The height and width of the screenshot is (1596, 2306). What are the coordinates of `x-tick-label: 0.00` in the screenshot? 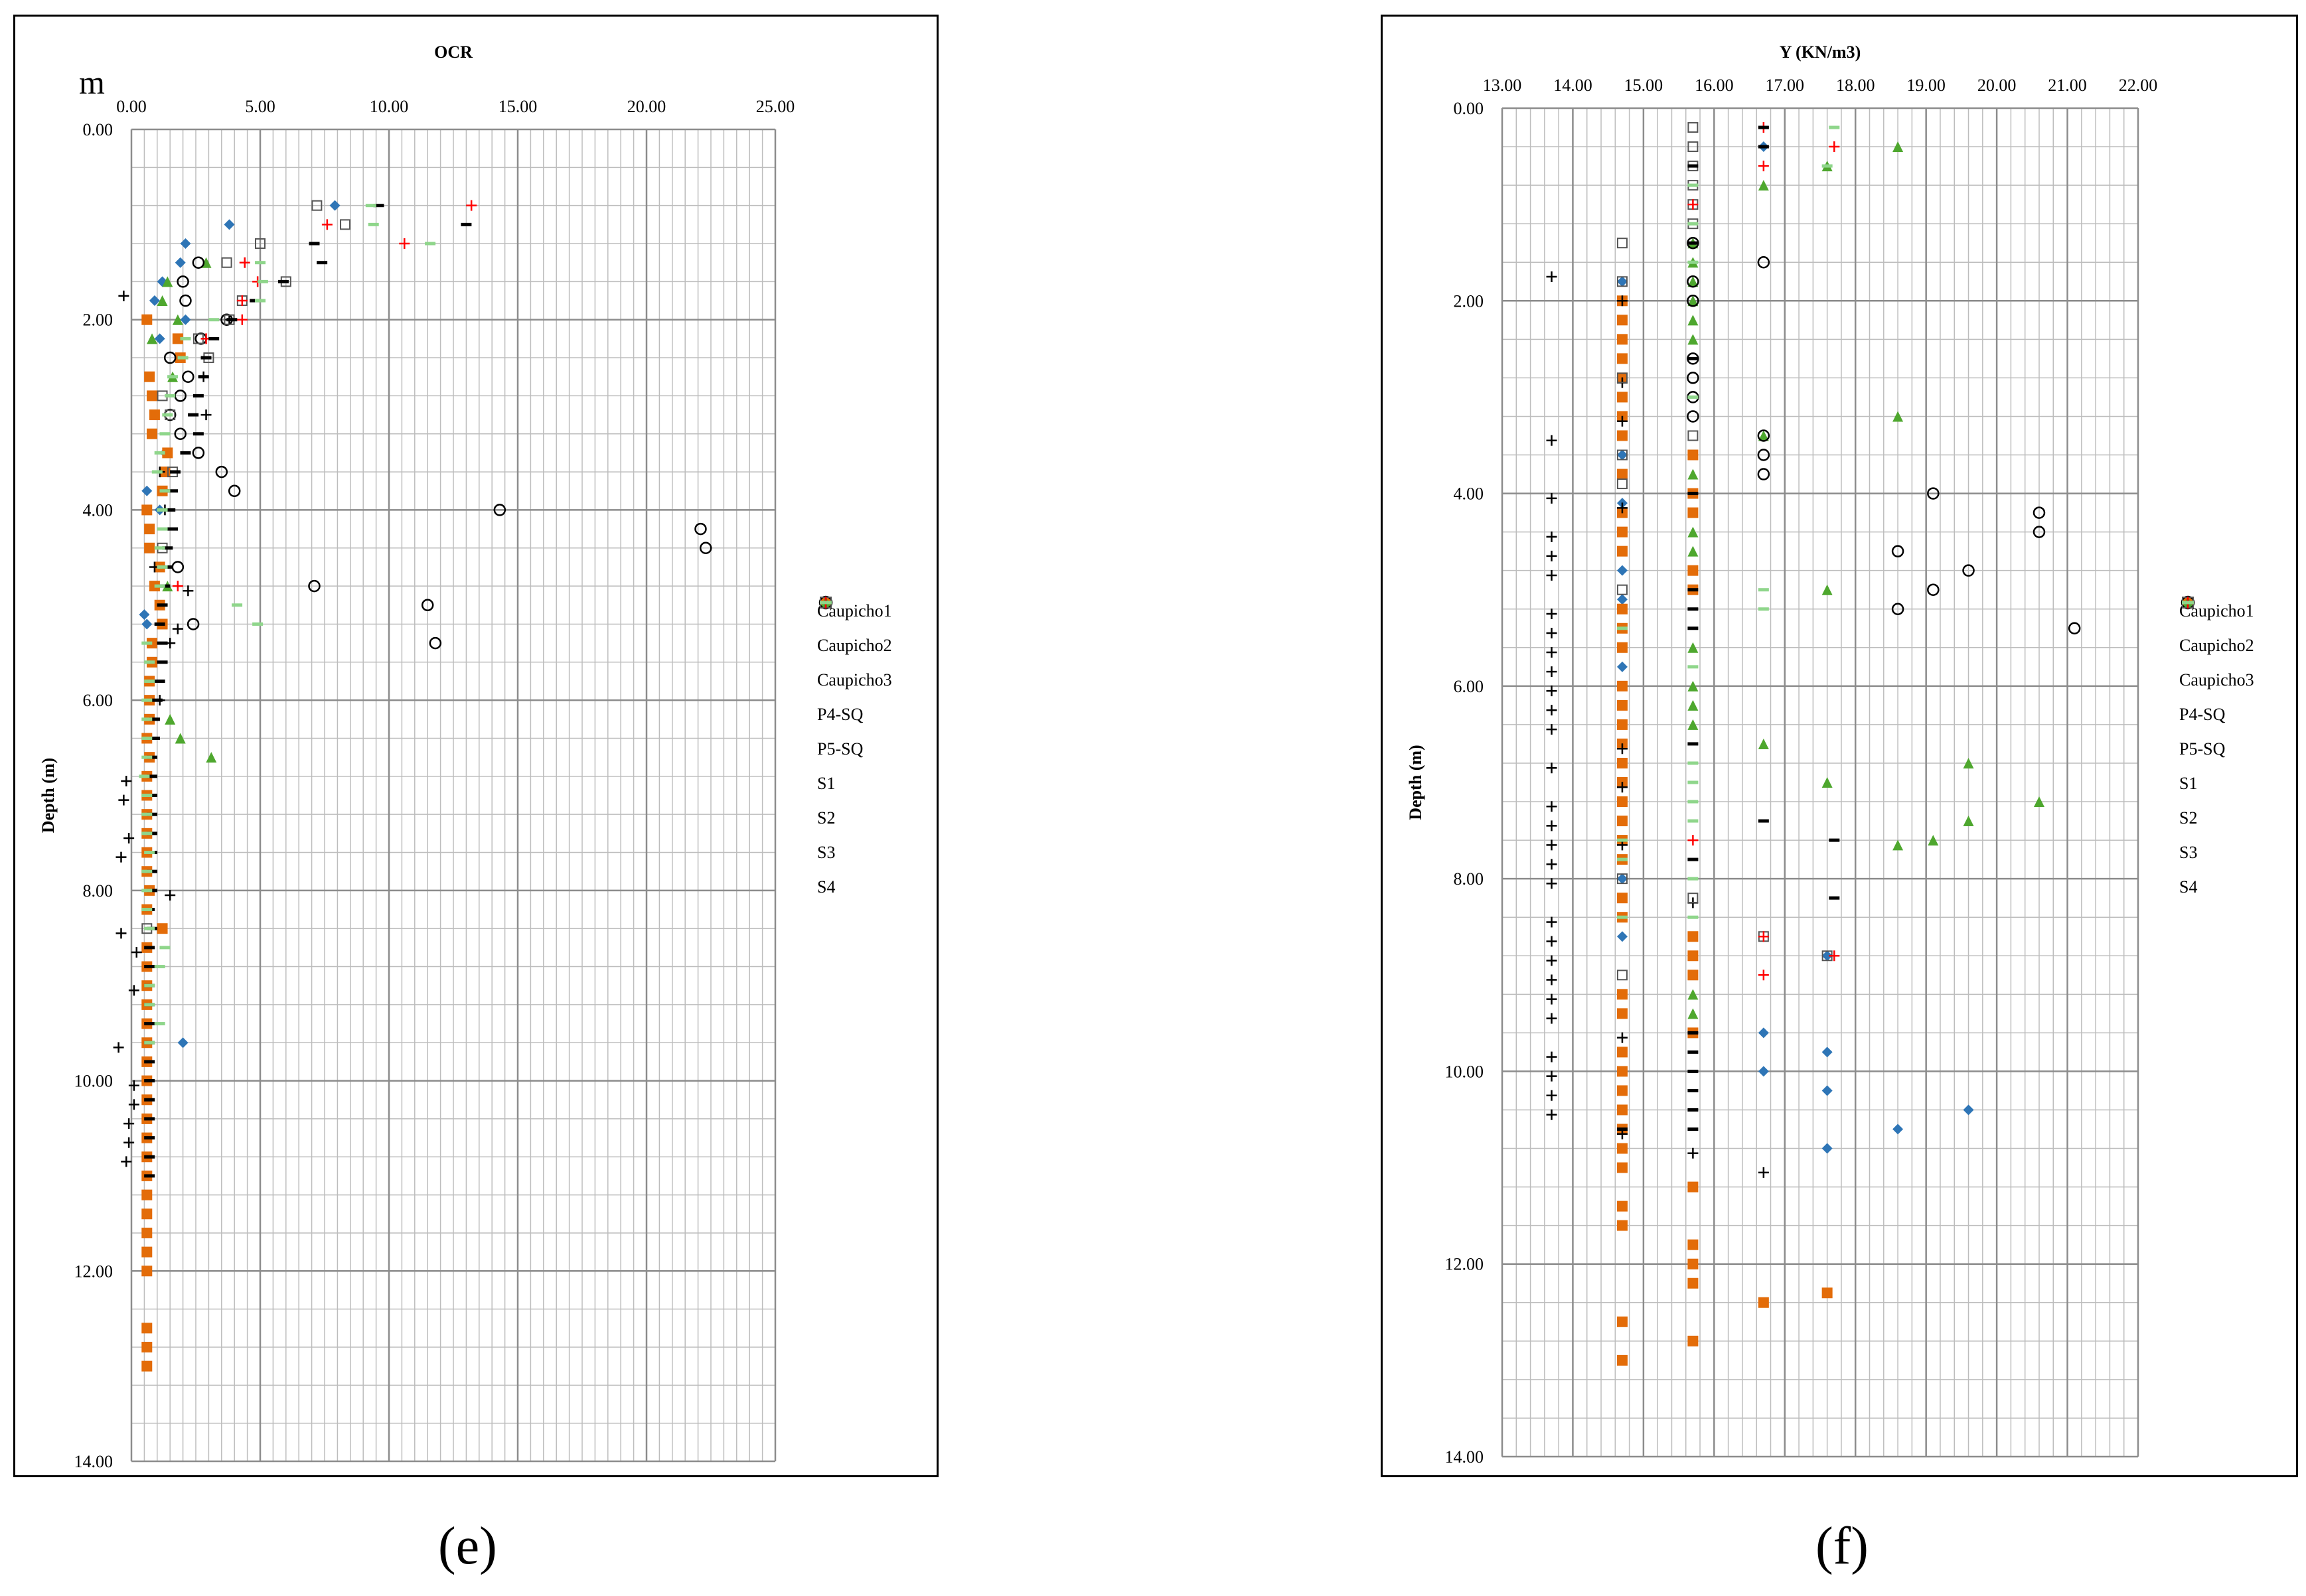 It's located at (132, 107).